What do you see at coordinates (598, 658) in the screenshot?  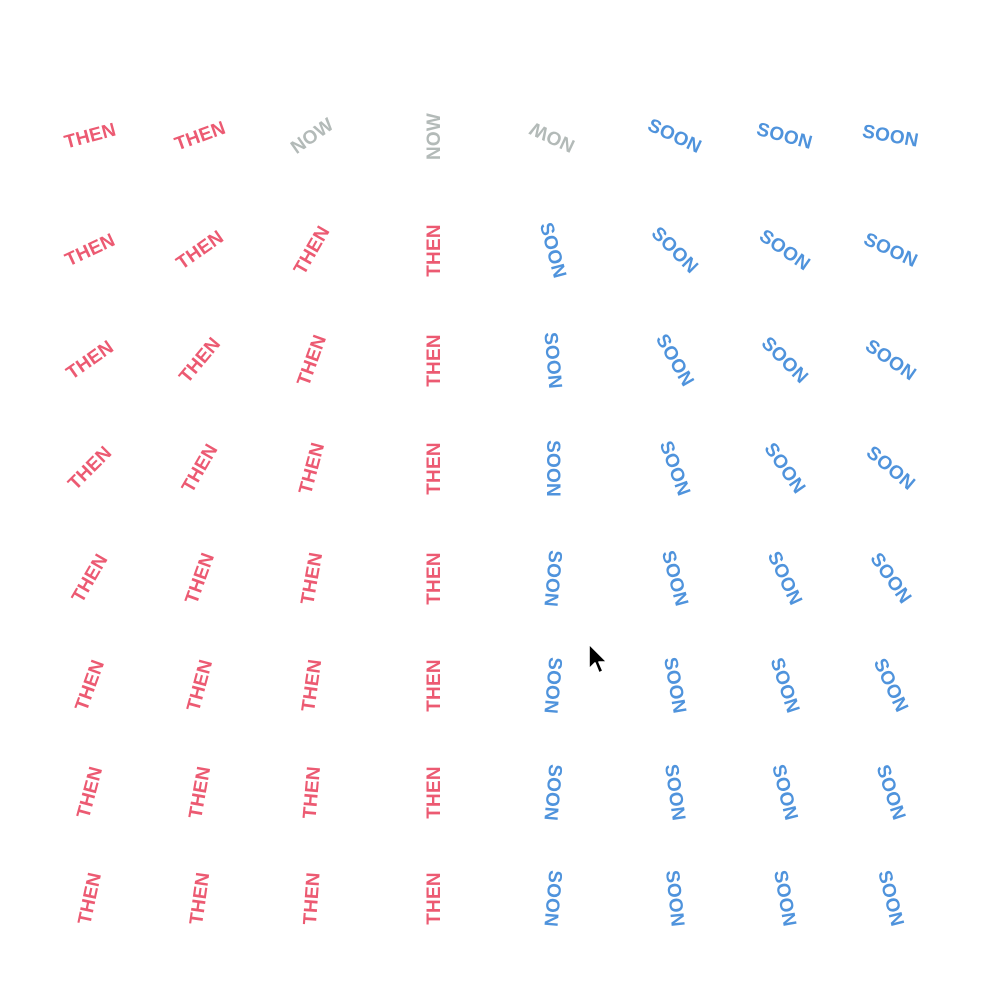 I see `mouse-pointer-arrow-icon` at bounding box center [598, 658].